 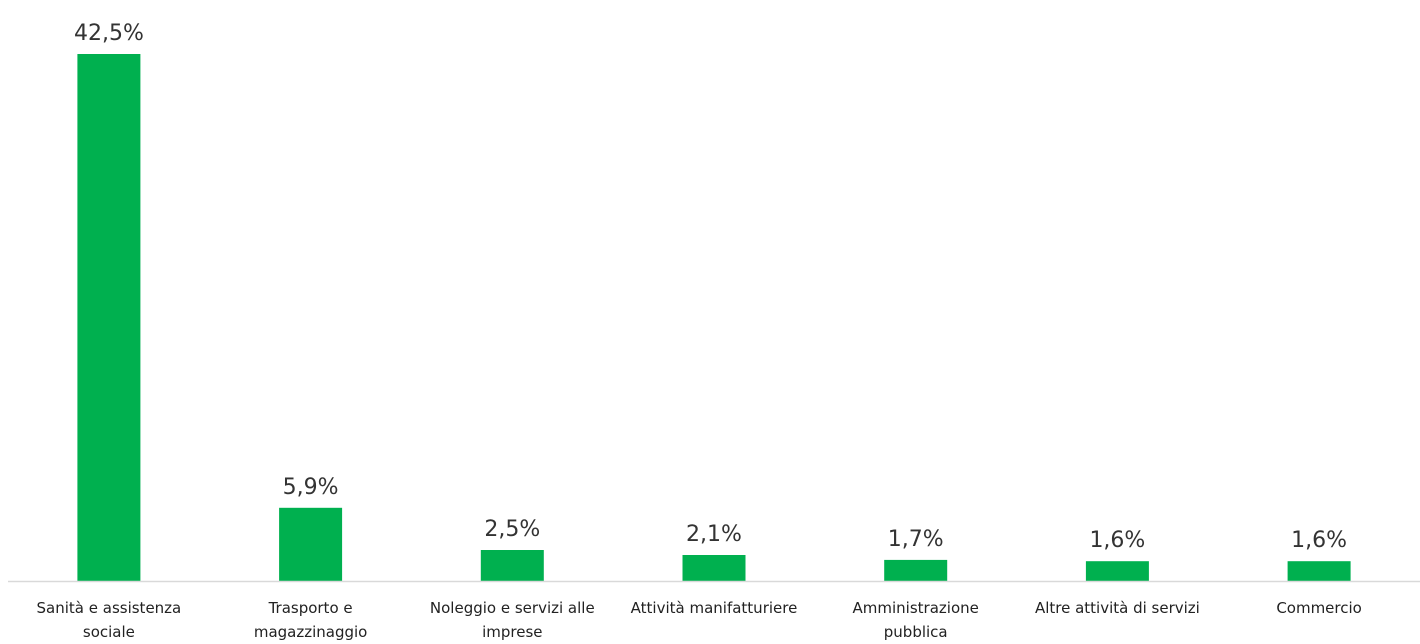 What do you see at coordinates (916, 539) in the screenshot?
I see `data-label: 1,7%` at bounding box center [916, 539].